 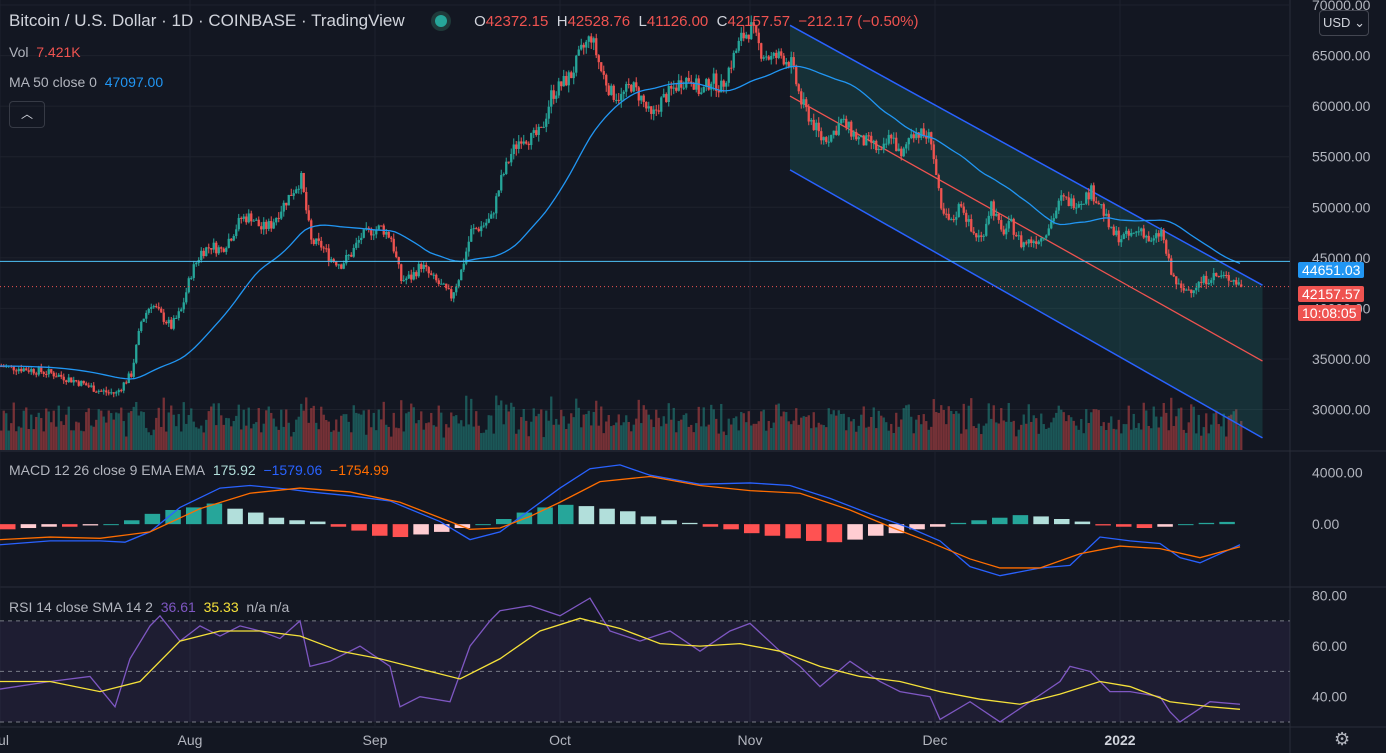 I want to click on currency-select: USD ⌄, so click(x=1344, y=23).